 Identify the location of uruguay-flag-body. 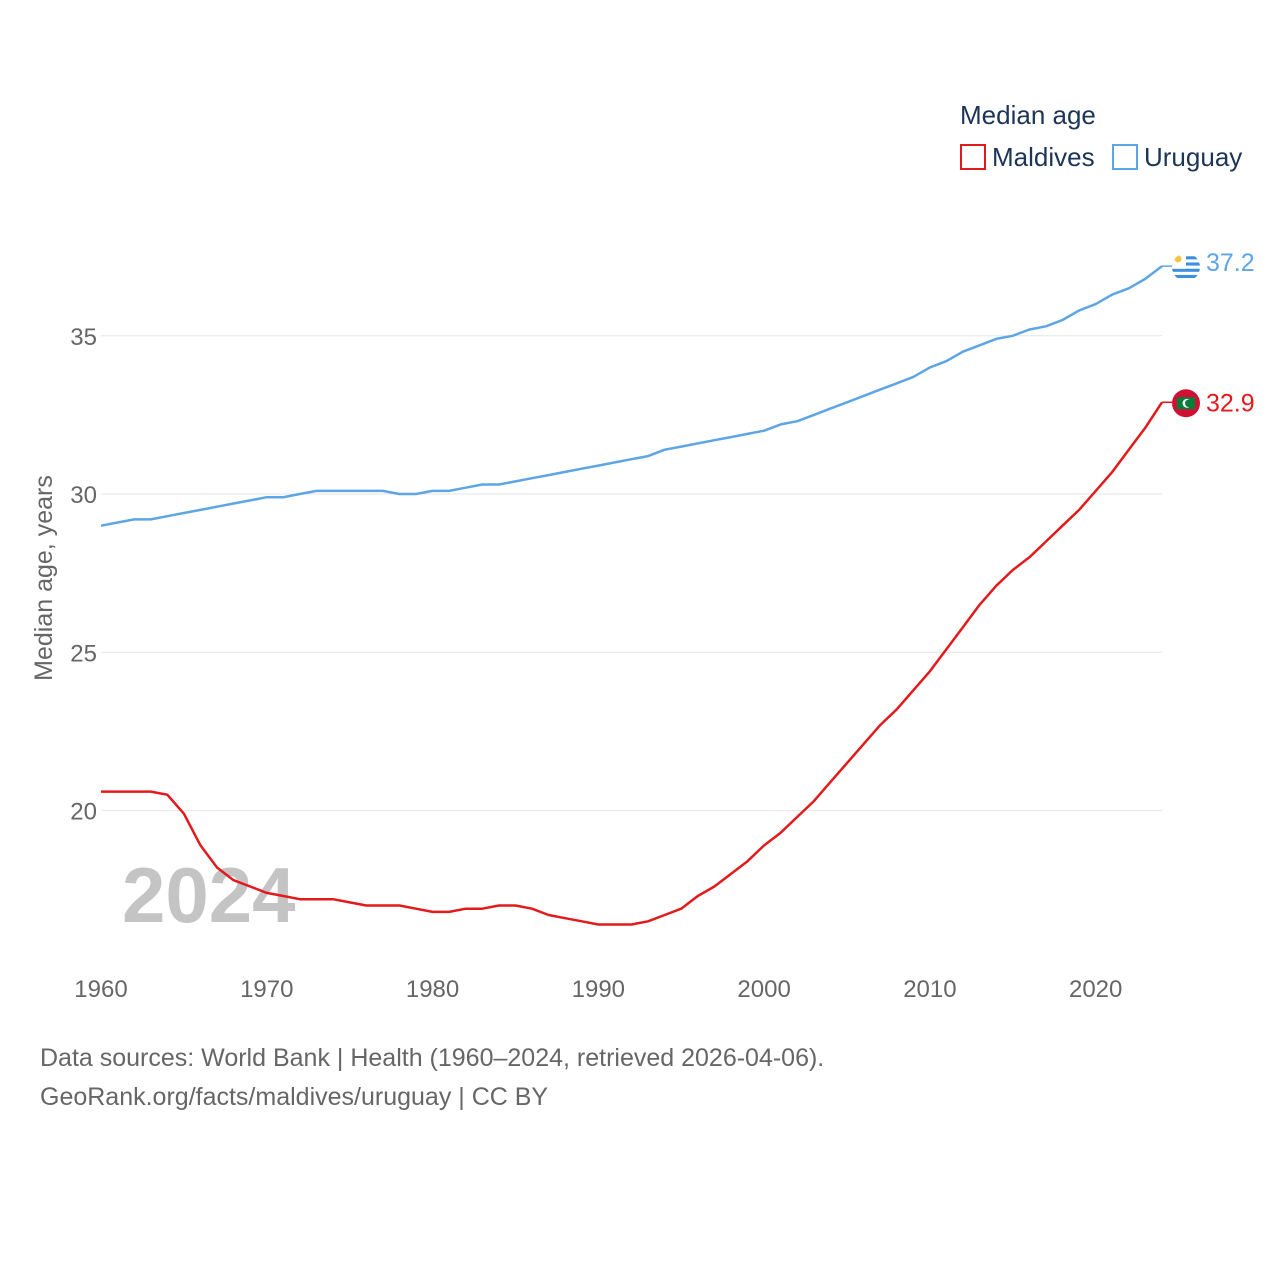
(1186, 267).